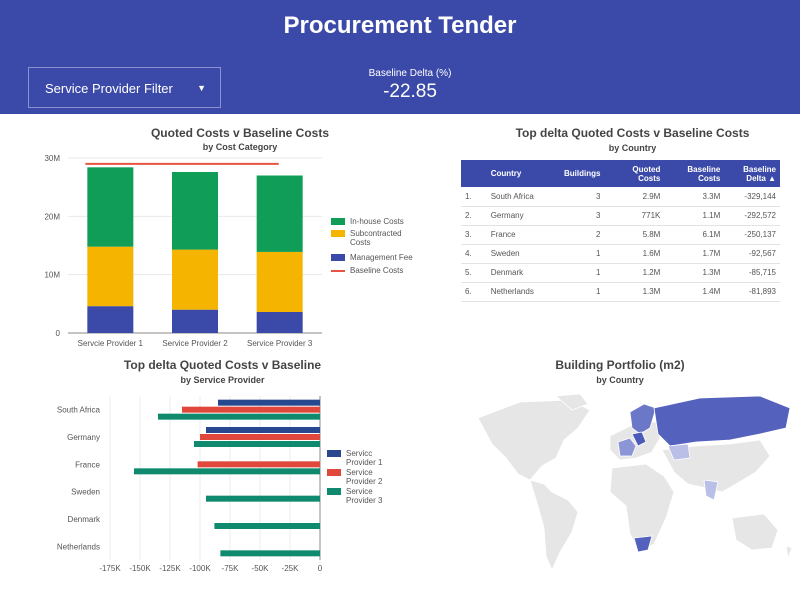 This screenshot has height=591, width=800. Describe the element at coordinates (320, 568) in the screenshot. I see `x-tick-label: 0` at that location.